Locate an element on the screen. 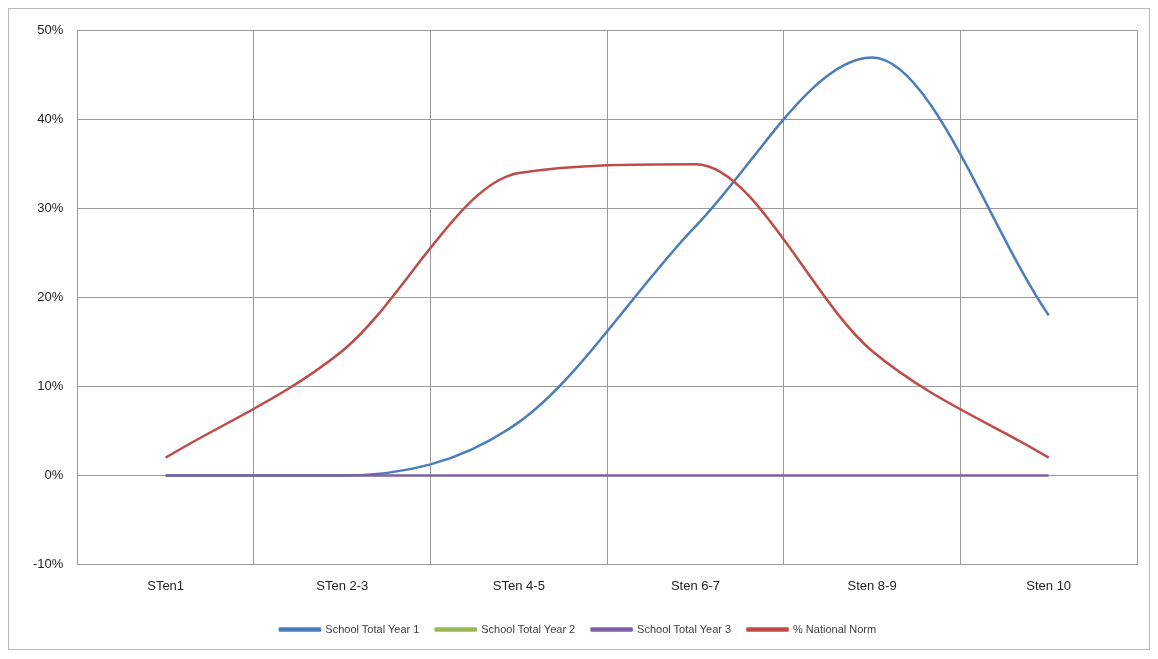  x-tick-label: STen 4-5 is located at coordinates (518, 585).